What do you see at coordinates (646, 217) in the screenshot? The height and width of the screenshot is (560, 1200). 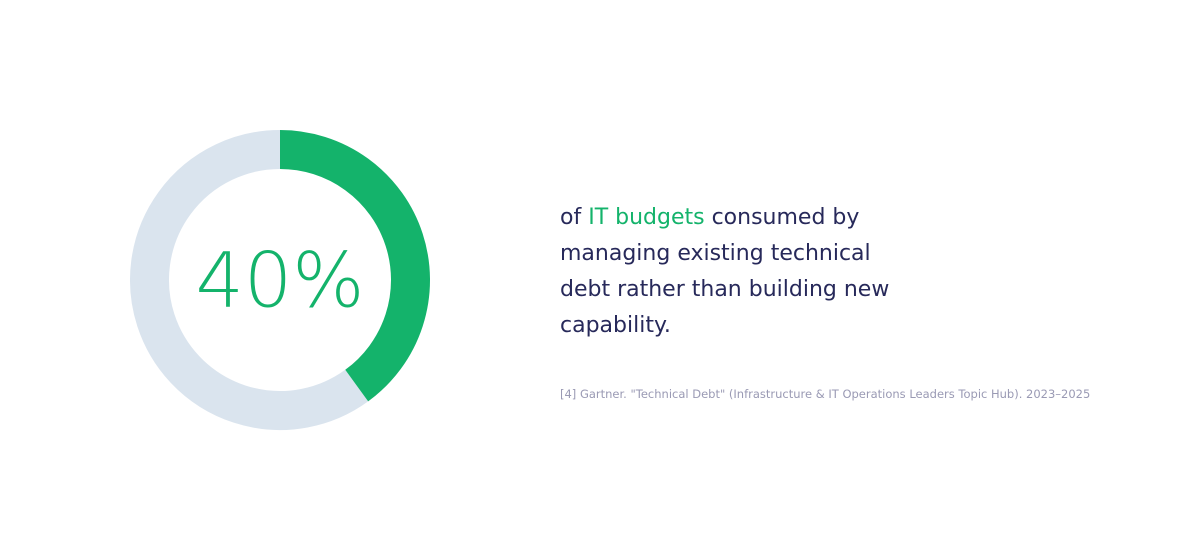 I see `caption-highlight: IT budgets` at bounding box center [646, 217].